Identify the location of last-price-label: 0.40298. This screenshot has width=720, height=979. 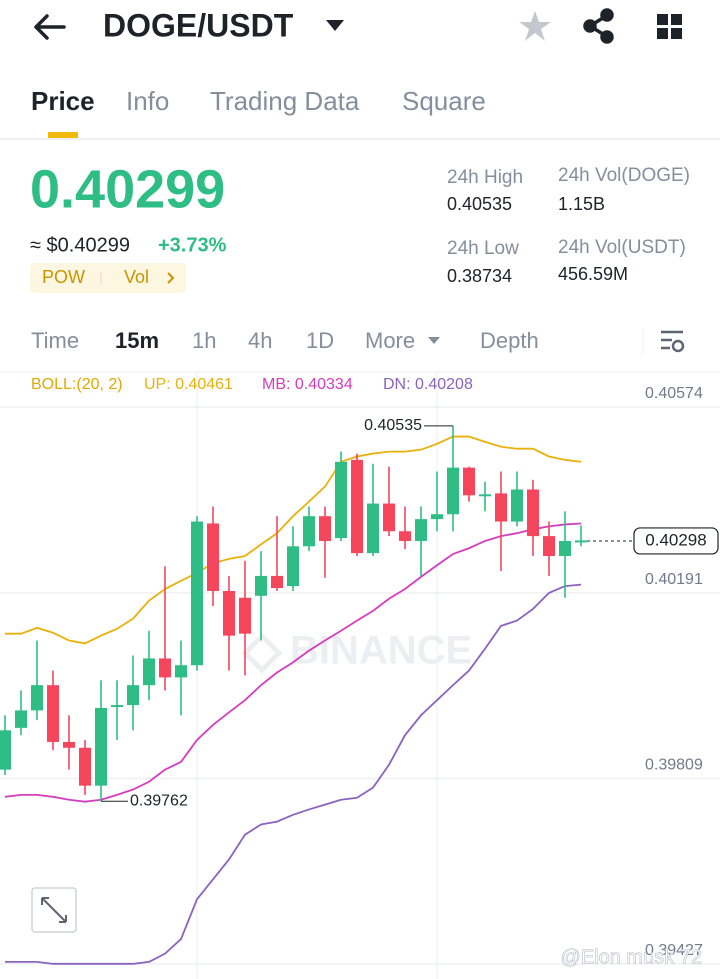
(675, 539).